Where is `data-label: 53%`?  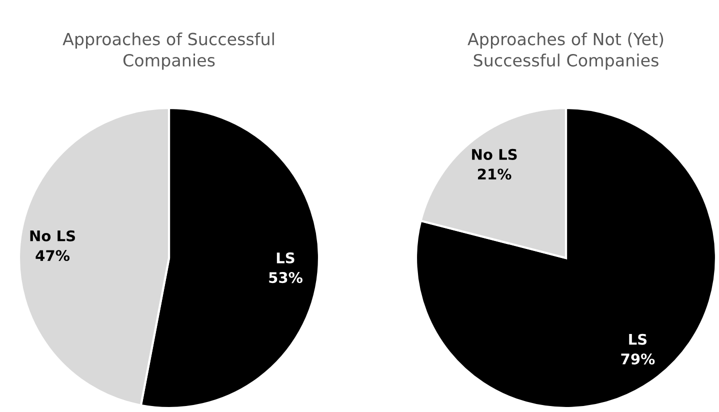
data-label: 53% is located at coordinates (285, 278).